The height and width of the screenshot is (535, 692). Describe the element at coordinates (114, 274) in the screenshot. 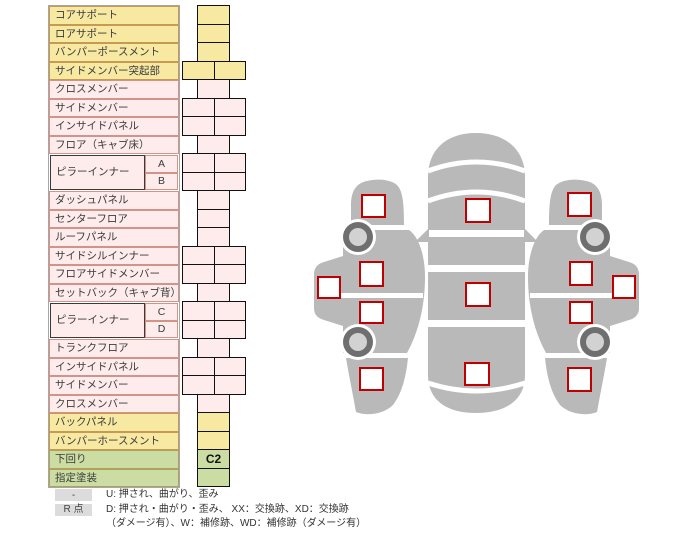

I see `part-row: フロアサイドメンバー` at that location.